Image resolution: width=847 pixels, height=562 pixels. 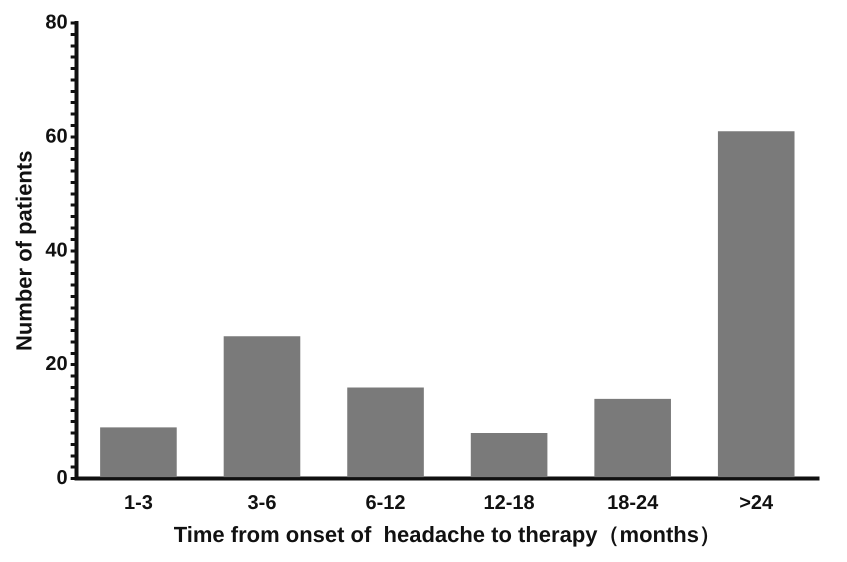 What do you see at coordinates (56, 23) in the screenshot?
I see `y-tick-label: 80` at bounding box center [56, 23].